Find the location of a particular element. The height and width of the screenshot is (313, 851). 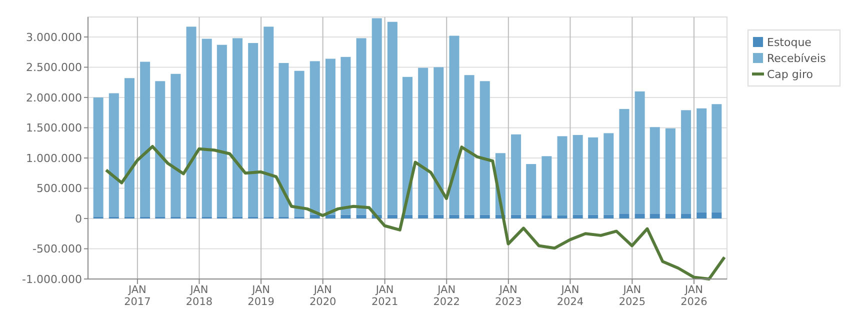

x-tick-label: JAN 2022 is located at coordinates (446, 296).